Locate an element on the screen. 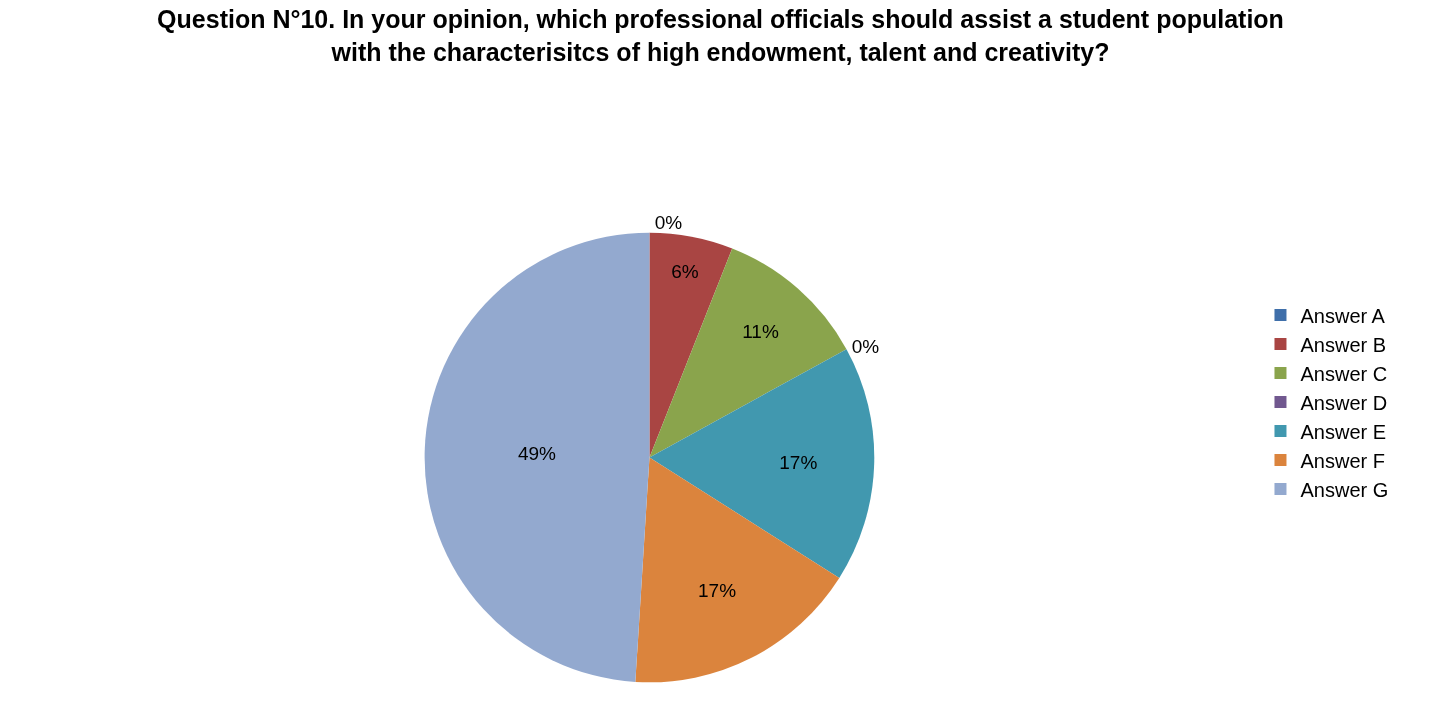 The width and height of the screenshot is (1441, 704). legend-label: Answer G is located at coordinates (1344, 489).